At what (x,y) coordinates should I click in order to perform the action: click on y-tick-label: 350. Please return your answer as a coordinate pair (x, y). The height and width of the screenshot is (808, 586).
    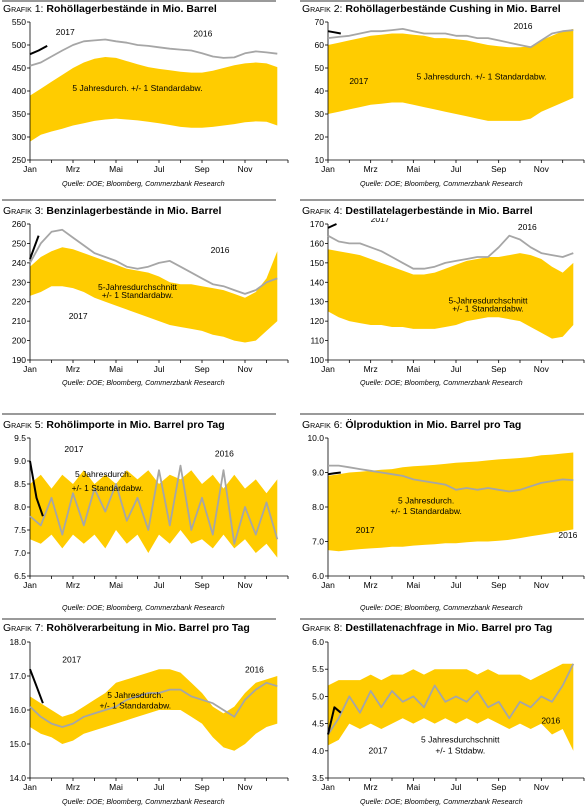
    Looking at the image, I should click on (19, 114).